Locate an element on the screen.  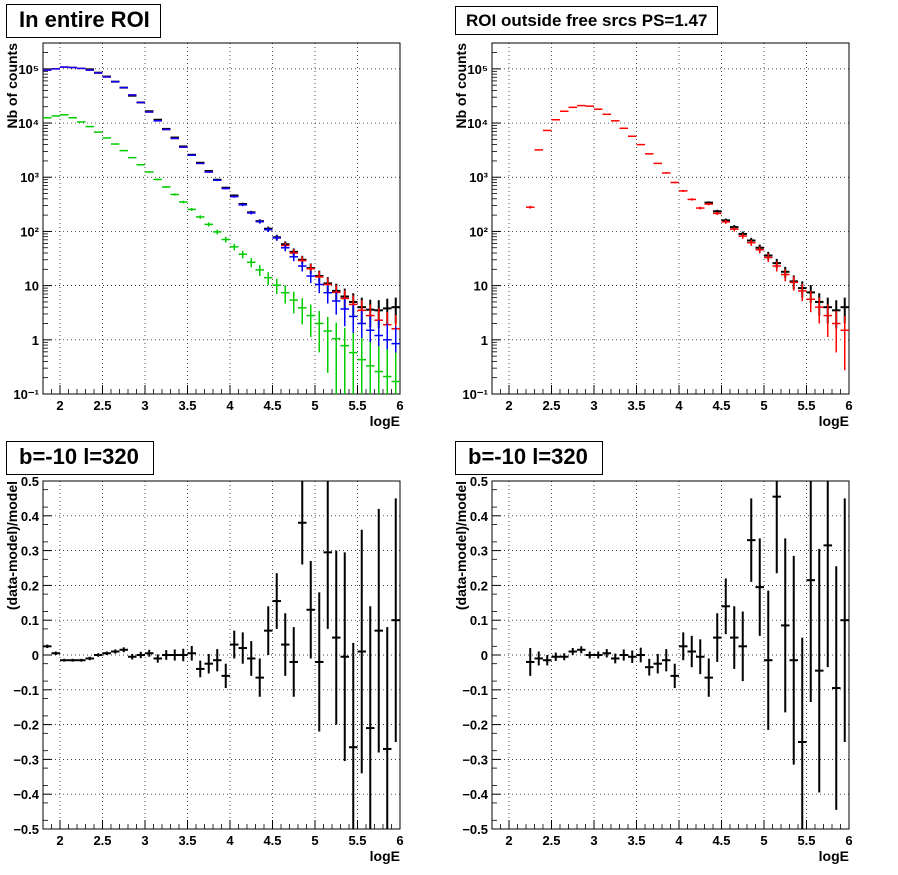
x-tick-label: 2 is located at coordinates (508, 405).